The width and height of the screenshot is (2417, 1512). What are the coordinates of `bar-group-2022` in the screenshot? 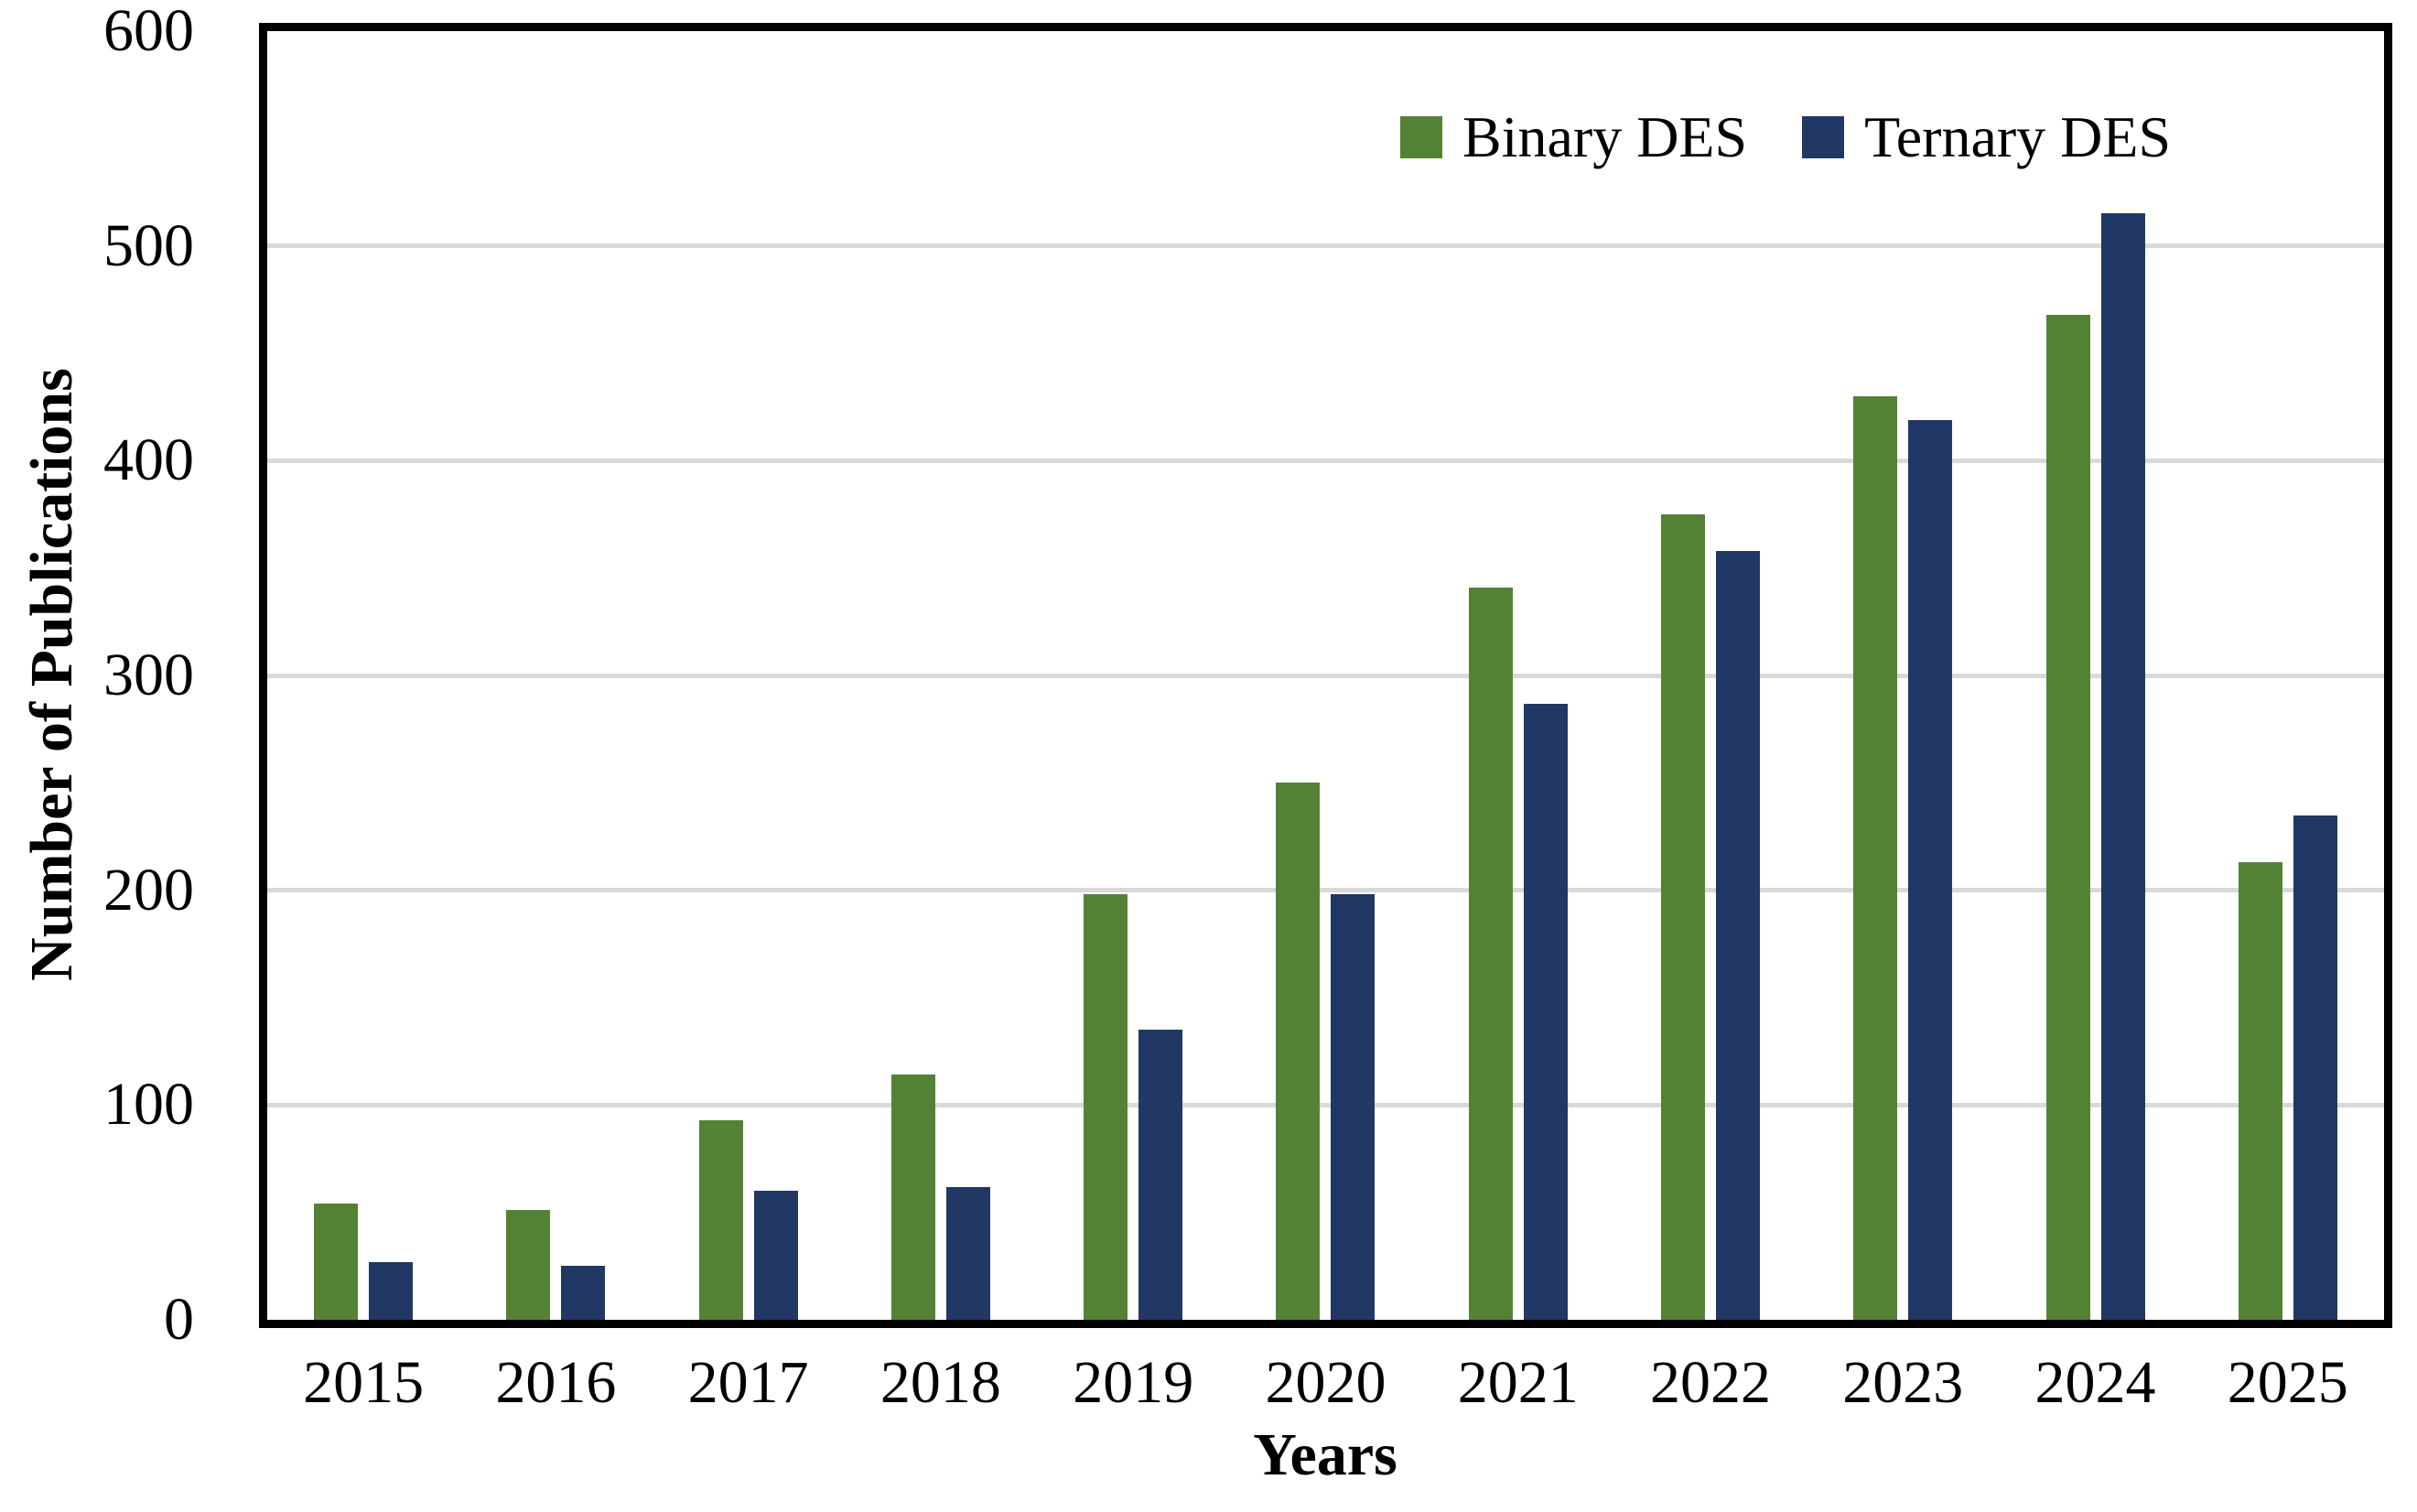 It's located at (1710, 675).